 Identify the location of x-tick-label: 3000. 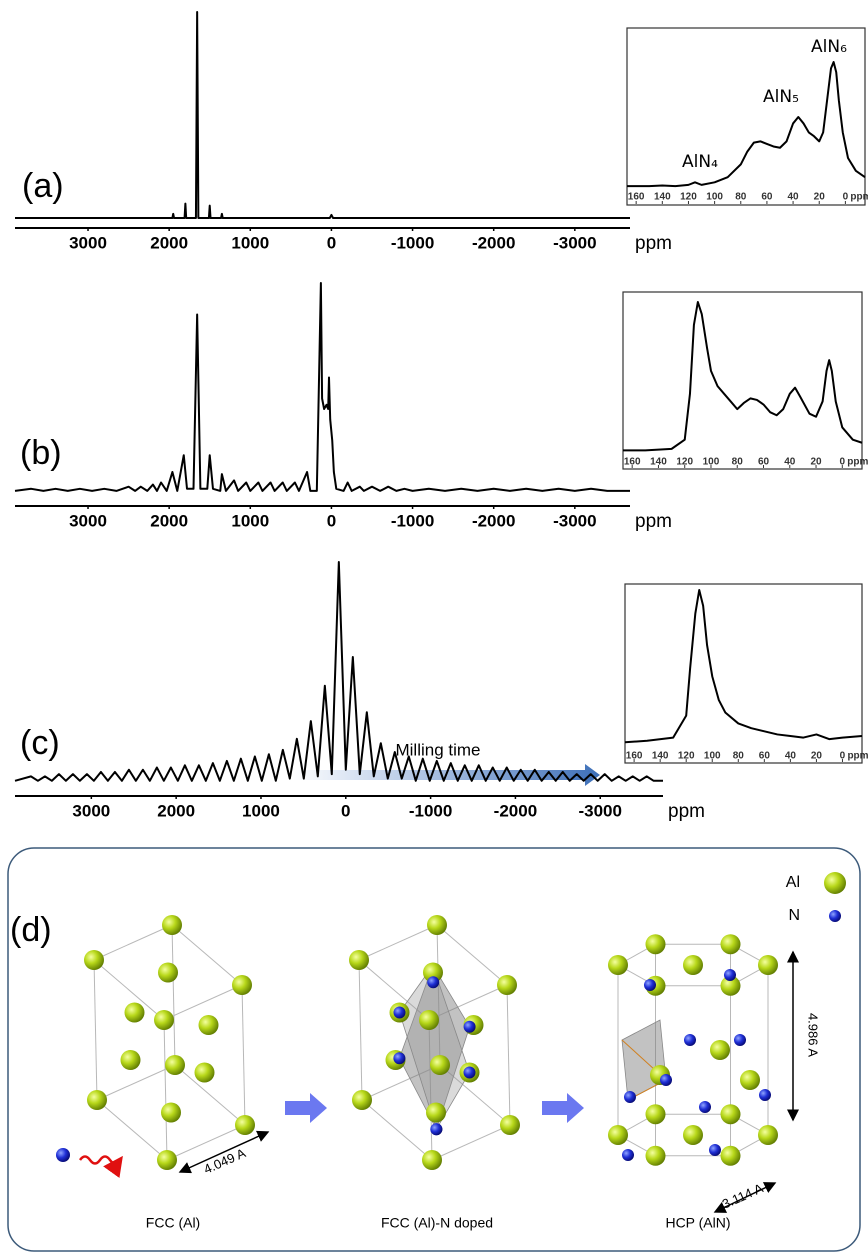
(88, 520).